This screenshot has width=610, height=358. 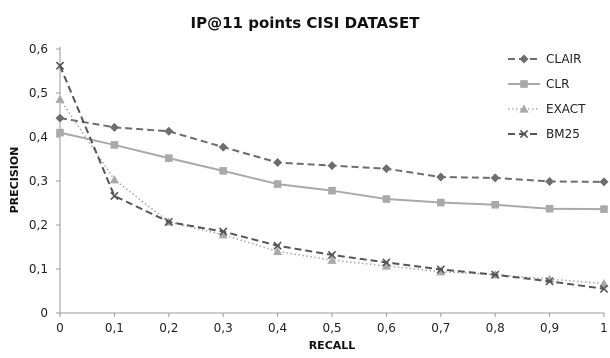 I want to click on legend-label: CLR, so click(x=557, y=84).